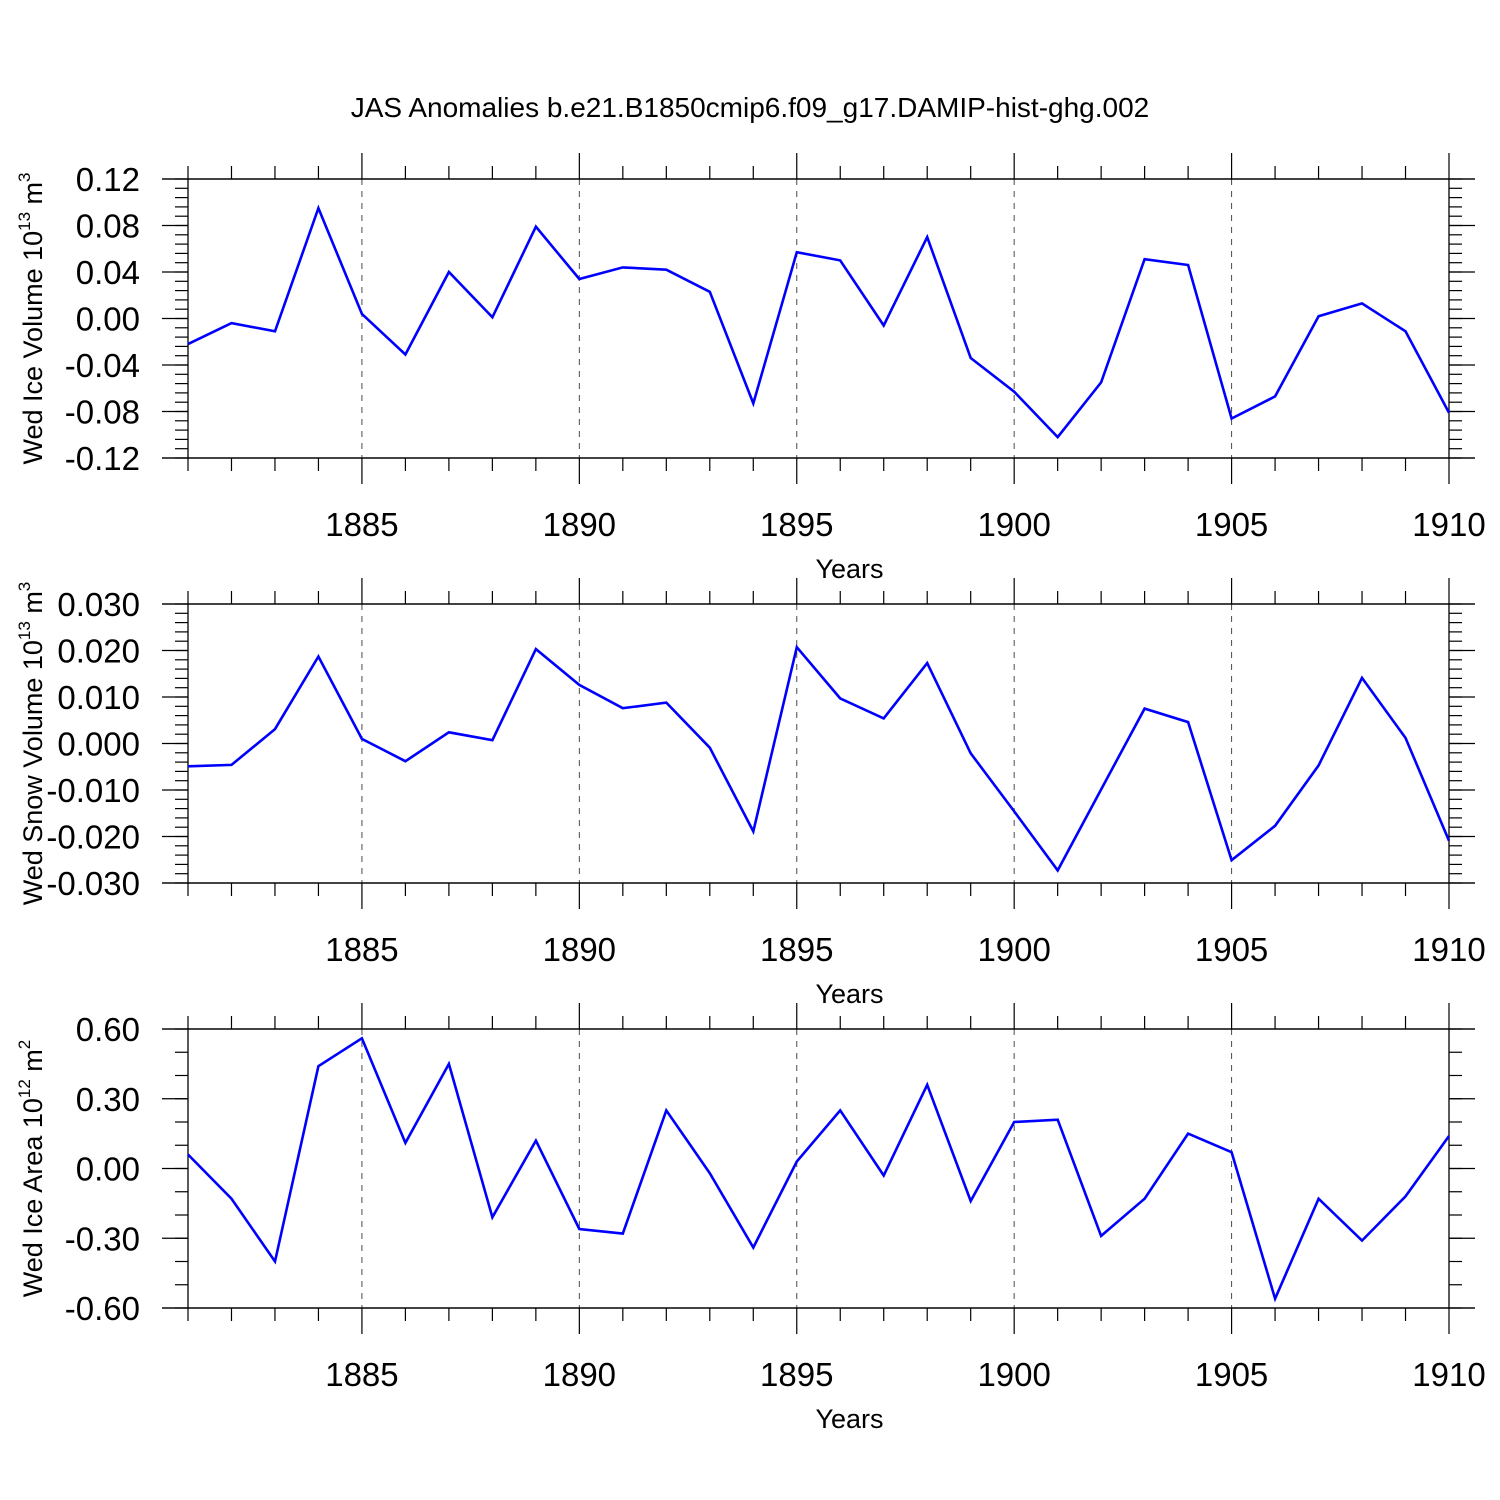 Image resolution: width=1500 pixels, height=1500 pixels. What do you see at coordinates (905, 1374) in the screenshot?
I see `ice-area-x-tick-labels: 1885 1890 1895 1900 1905 1910` at bounding box center [905, 1374].